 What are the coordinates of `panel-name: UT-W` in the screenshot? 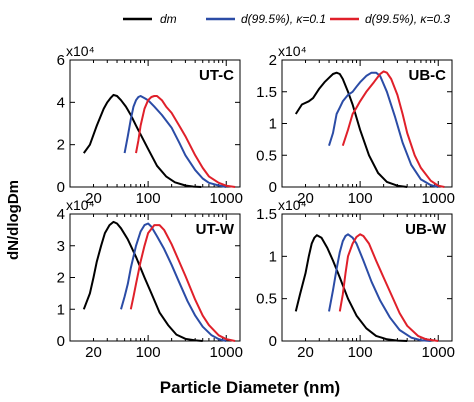 It's located at (215, 229).